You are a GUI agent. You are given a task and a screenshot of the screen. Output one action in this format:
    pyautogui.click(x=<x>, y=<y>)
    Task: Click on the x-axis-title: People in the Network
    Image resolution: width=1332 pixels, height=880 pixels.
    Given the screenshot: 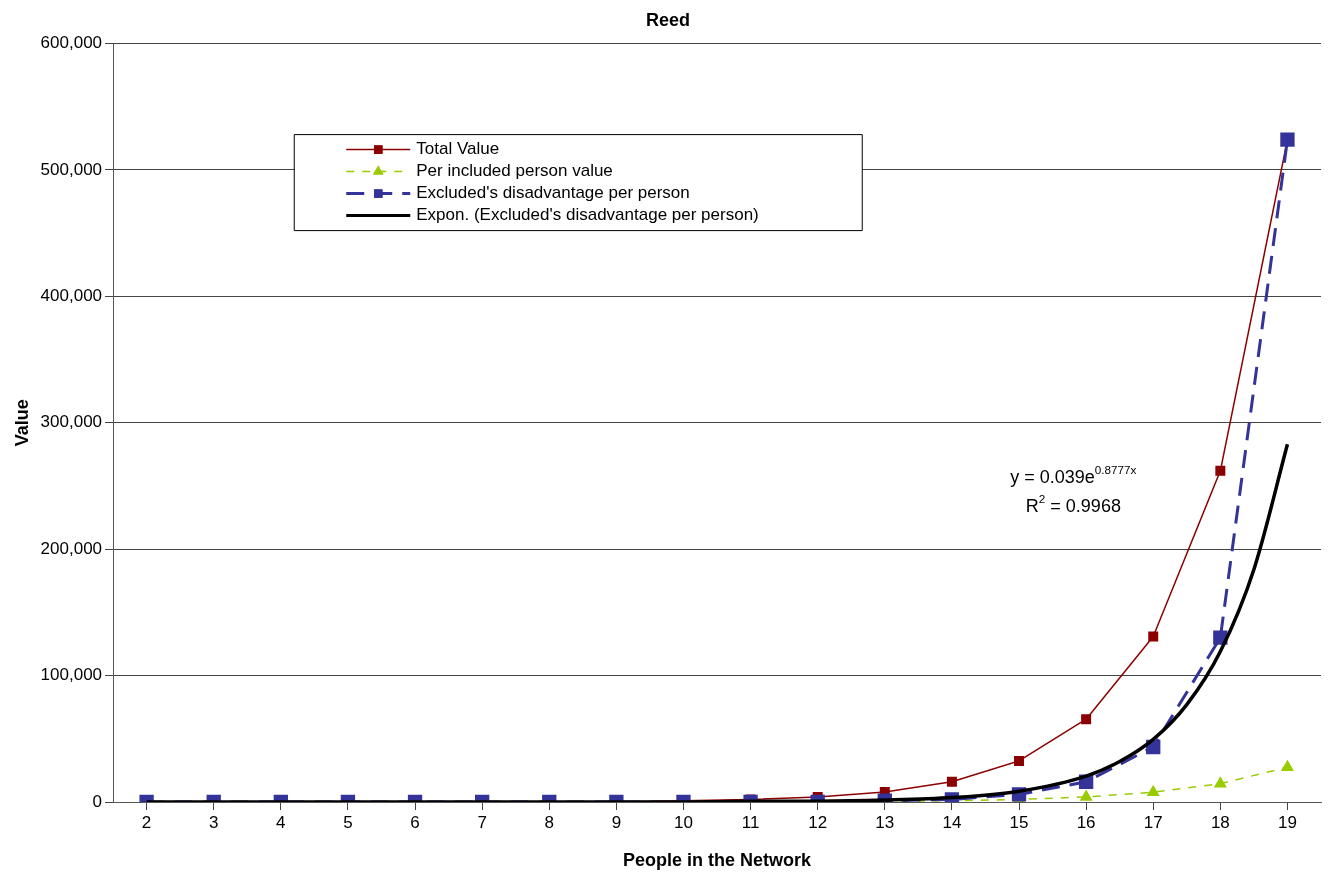 What is the action you would take?
    pyautogui.click(x=718, y=860)
    